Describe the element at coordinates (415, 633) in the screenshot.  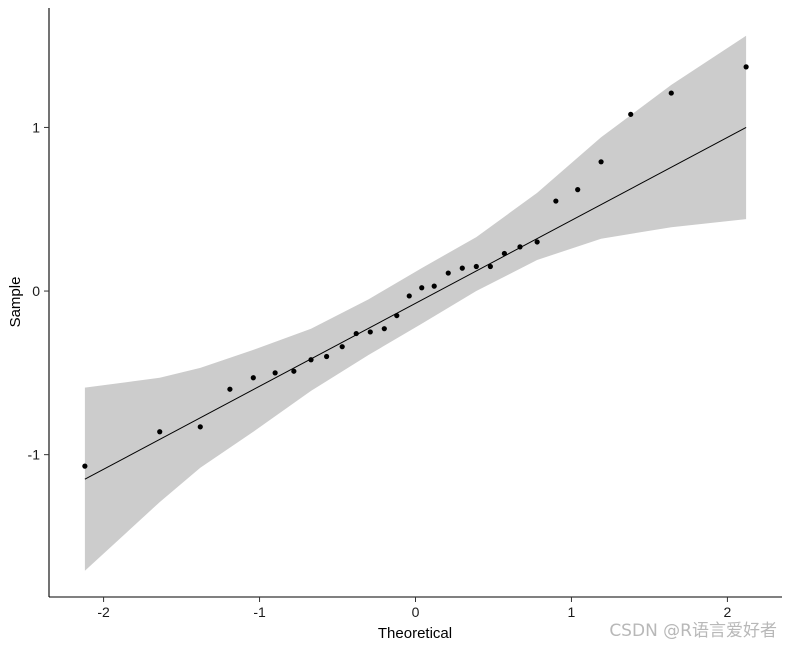
I see `x-axis-title: Theoretical` at that location.